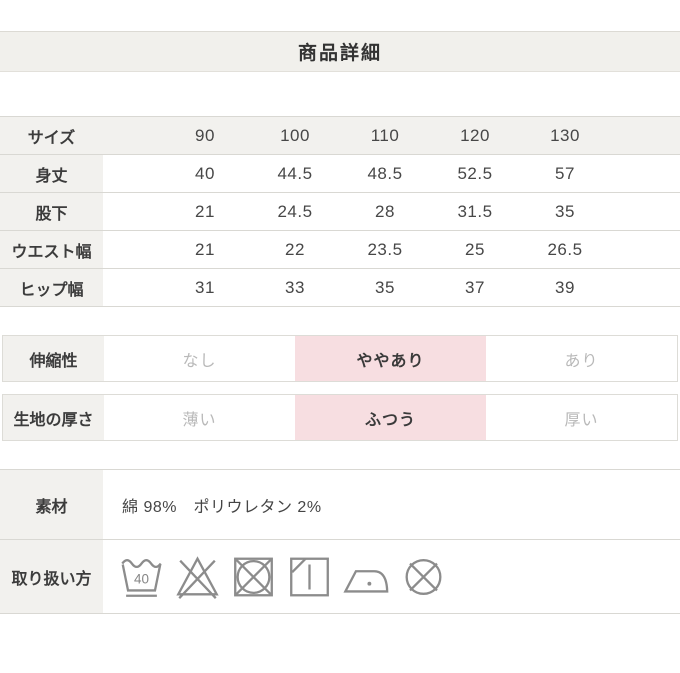  Describe the element at coordinates (390, 417) in the screenshot. I see `option-normal: ふつう` at that location.